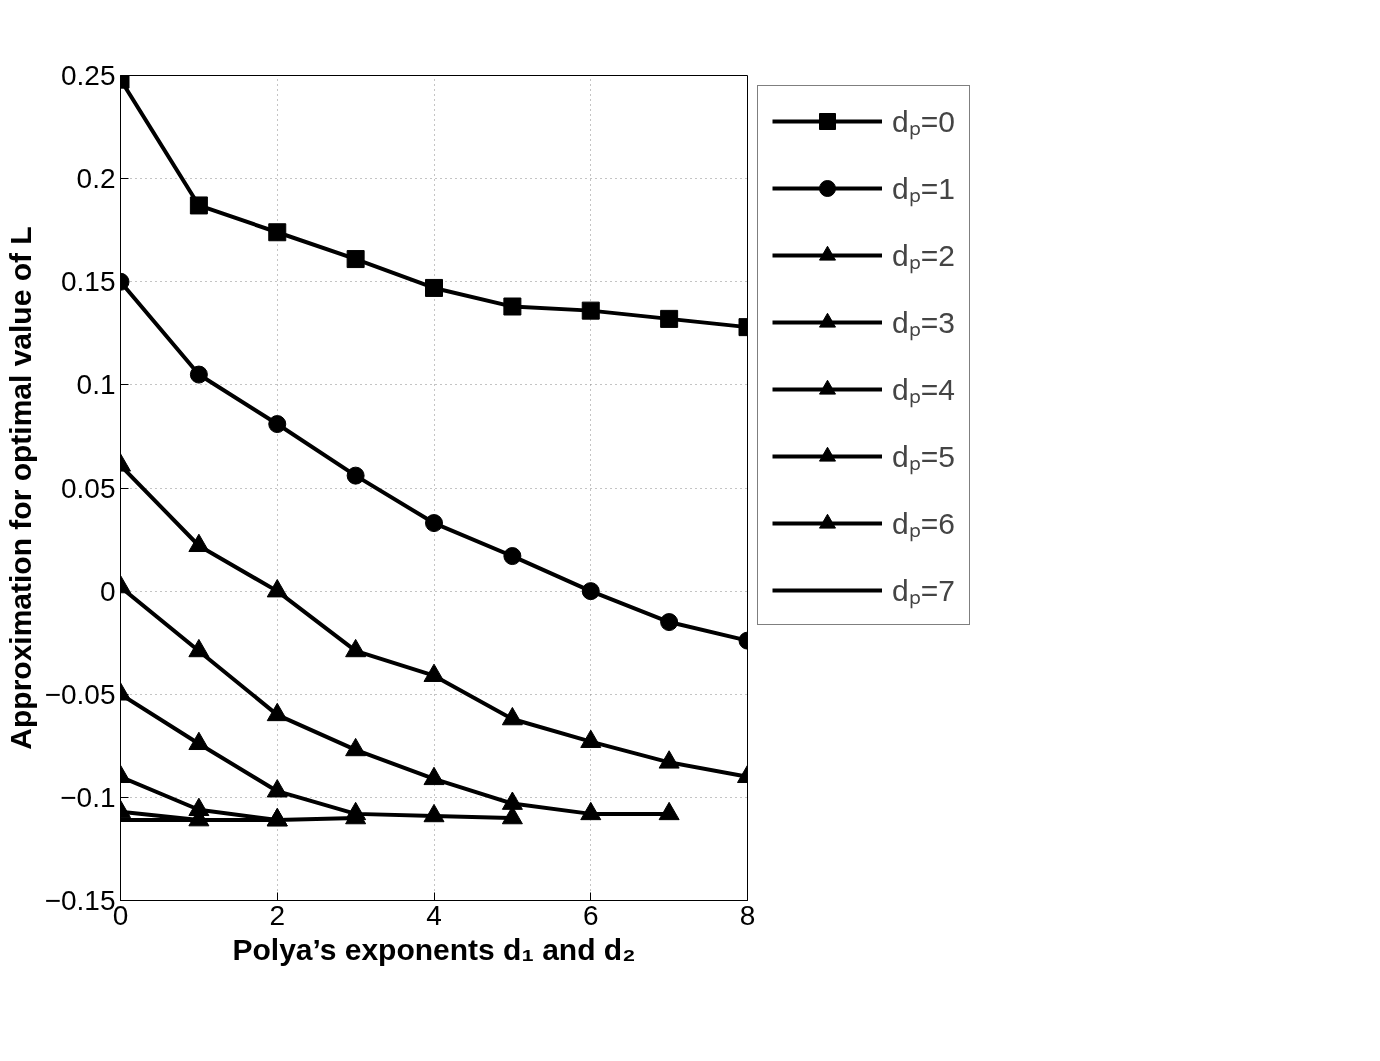  I want to click on legend-label: dₚ=1, so click(923, 189).